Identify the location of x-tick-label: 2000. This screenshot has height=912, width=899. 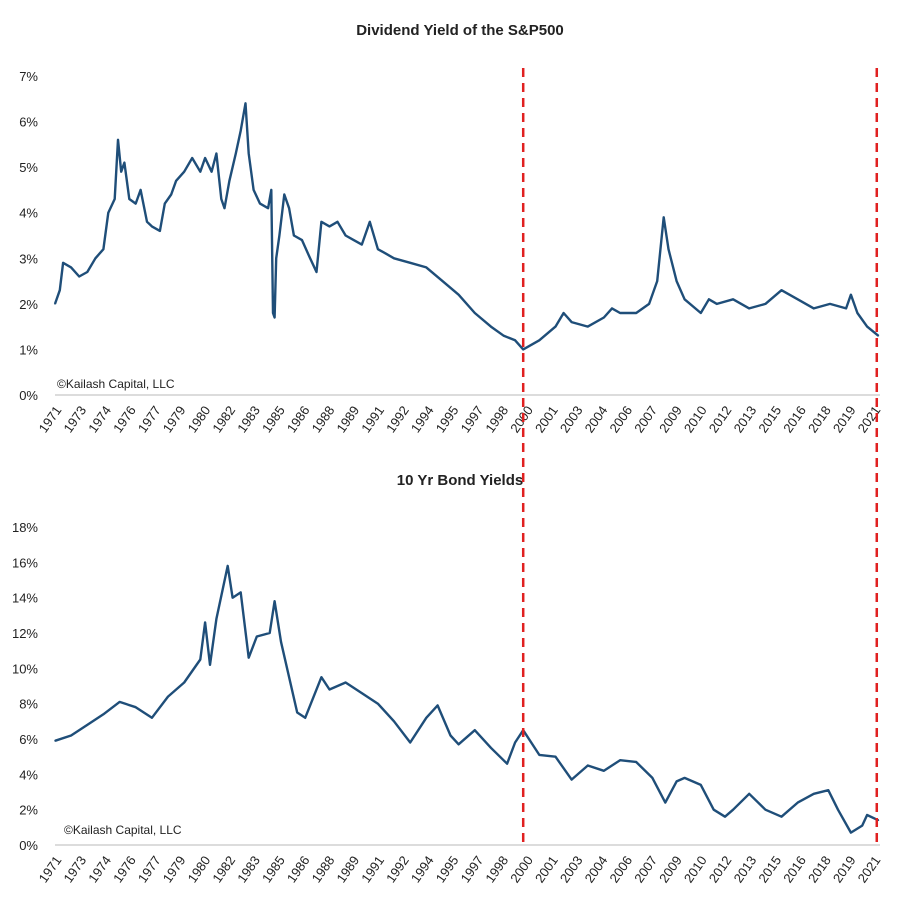
(521, 869).